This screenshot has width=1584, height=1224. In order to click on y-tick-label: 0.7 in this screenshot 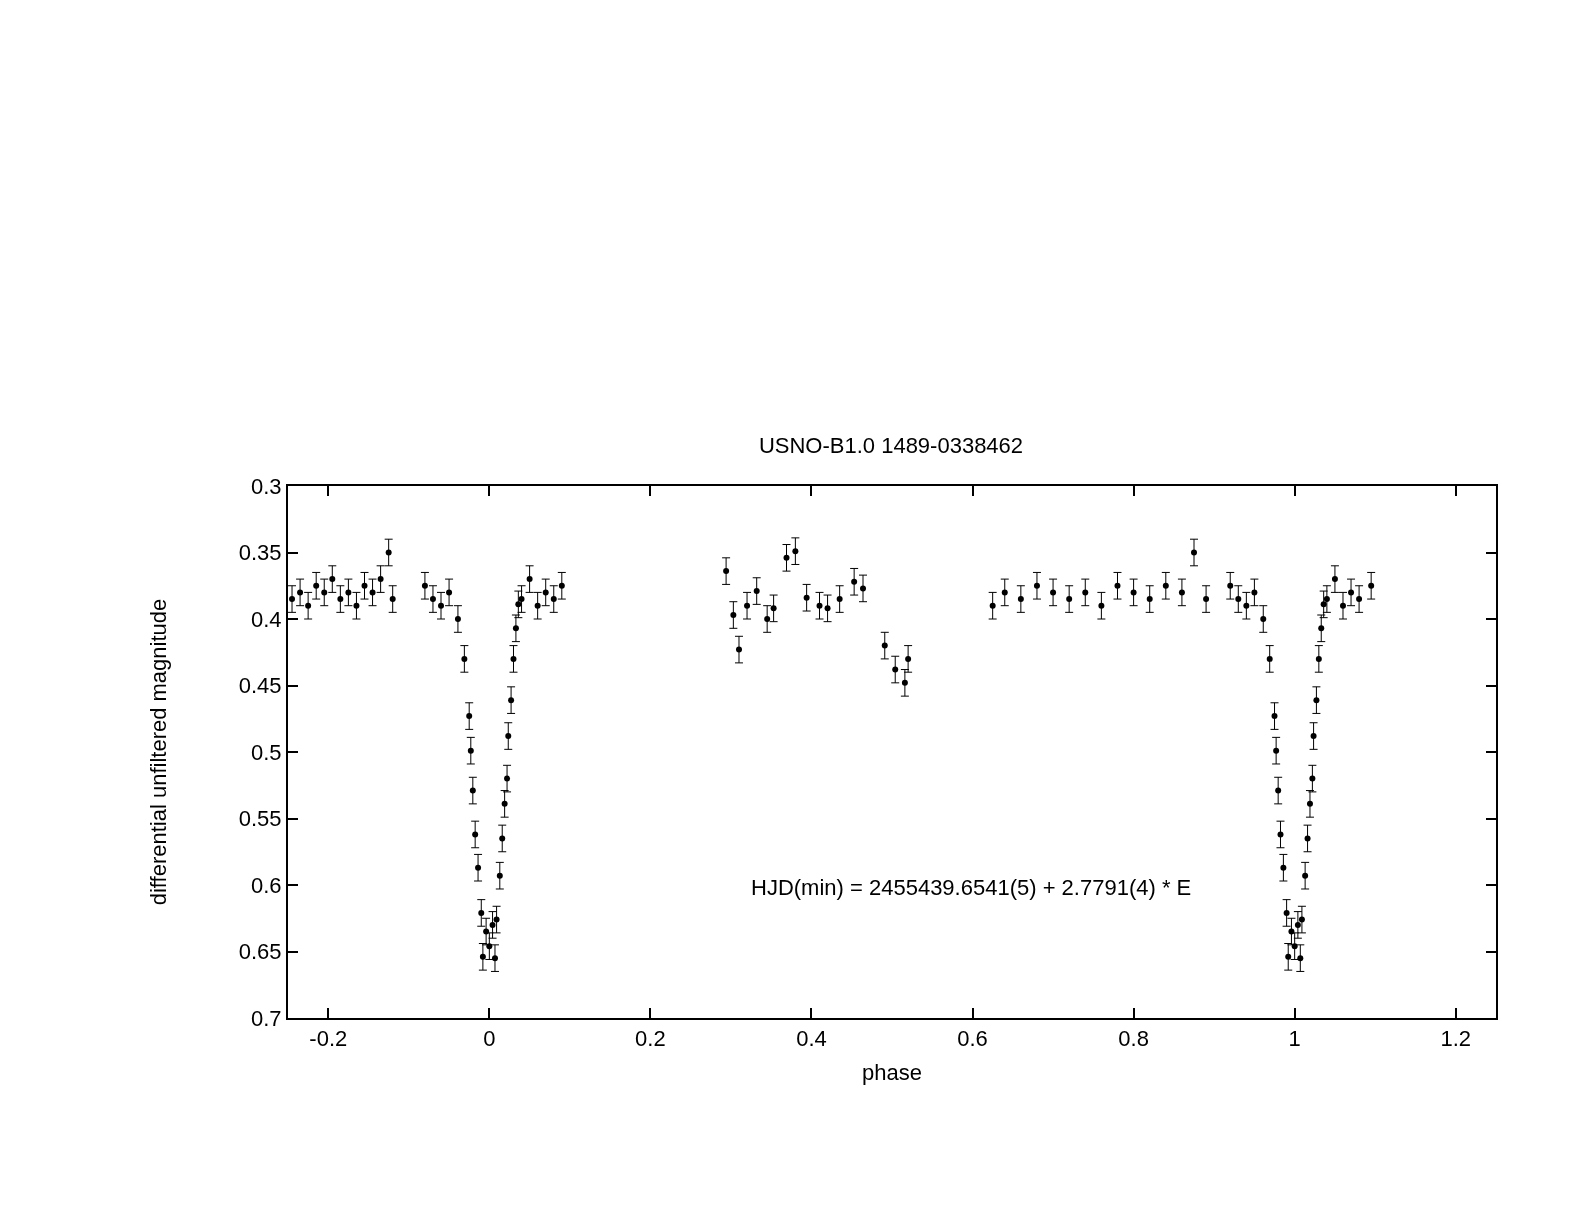, I will do `click(266, 1018)`.